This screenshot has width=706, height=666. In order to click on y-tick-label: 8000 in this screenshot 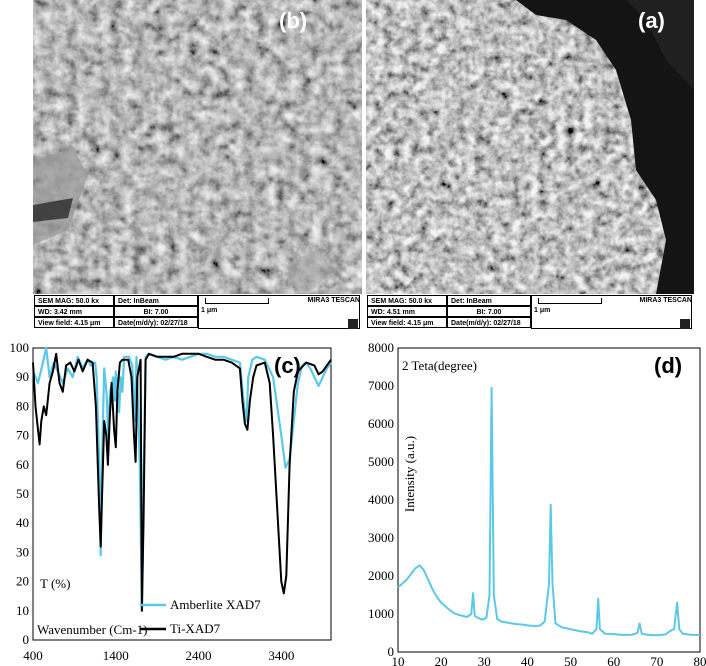, I will do `click(381, 347)`.